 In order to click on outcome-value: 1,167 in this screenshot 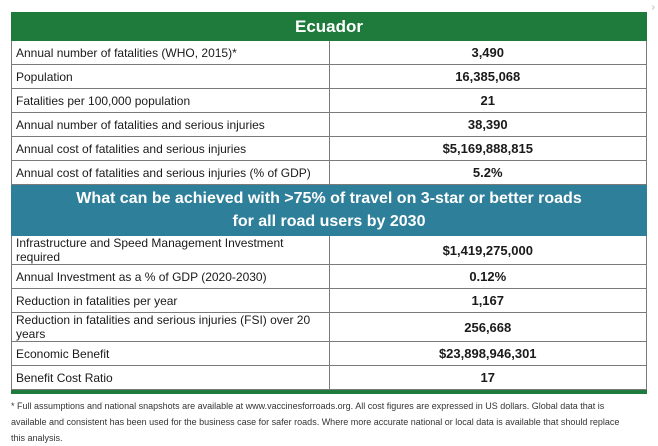, I will do `click(487, 300)`.